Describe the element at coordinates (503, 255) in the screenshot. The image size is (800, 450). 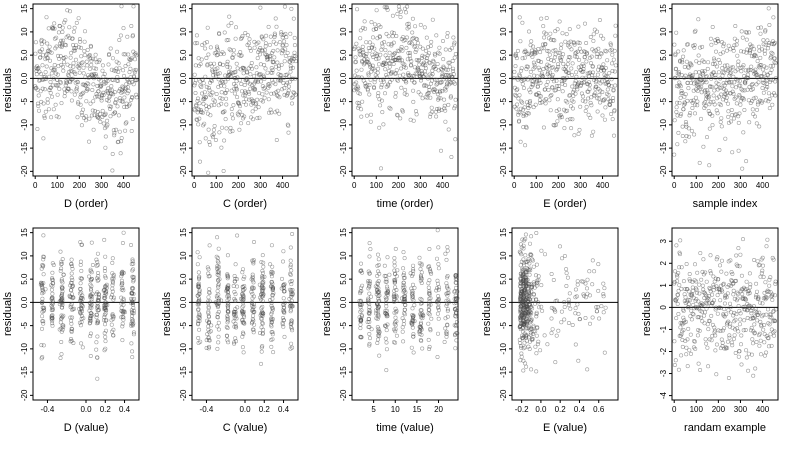
I see `y-tick-label: 10` at that location.